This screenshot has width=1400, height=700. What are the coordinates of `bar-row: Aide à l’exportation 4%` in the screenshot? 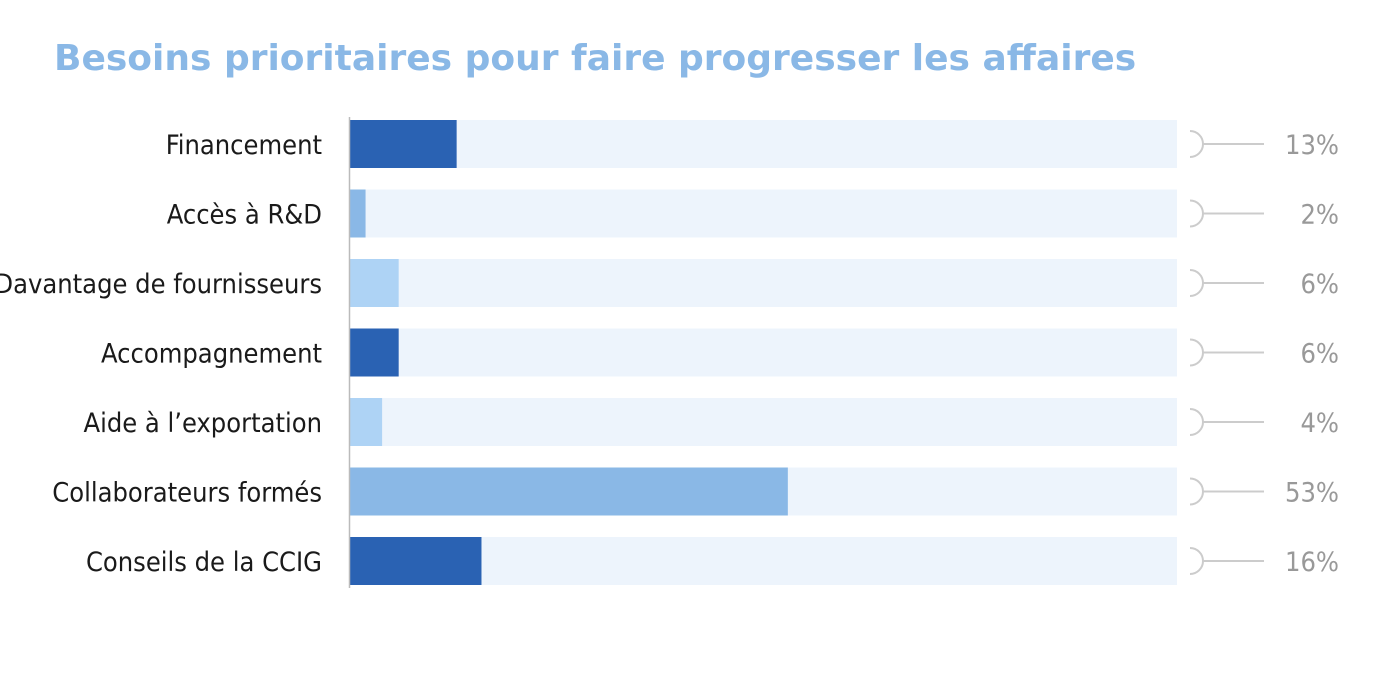 It's located at (711, 422).